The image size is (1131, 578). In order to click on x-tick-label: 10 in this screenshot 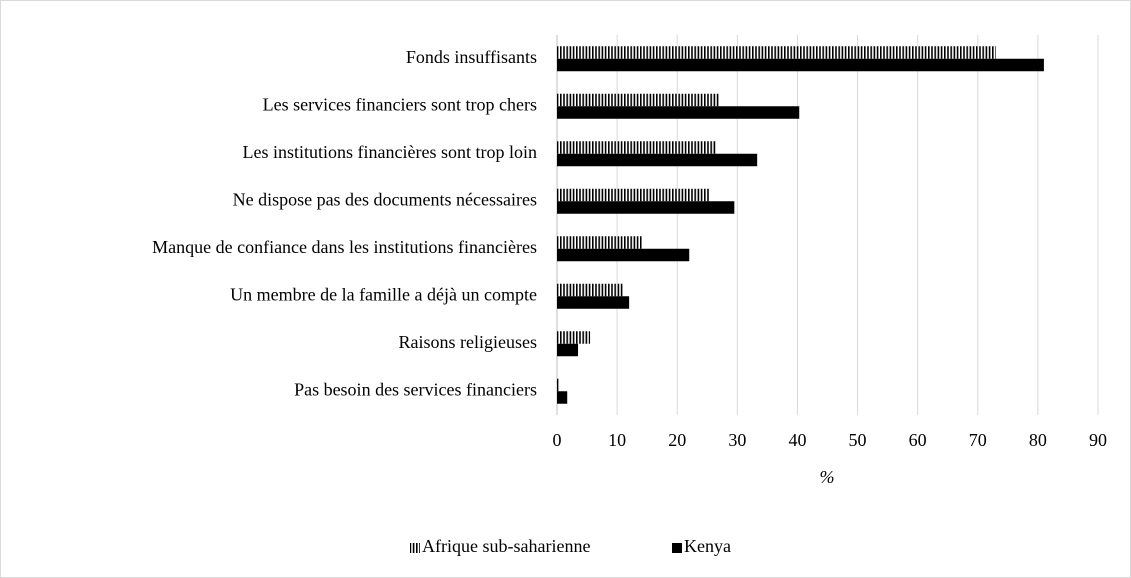, I will do `click(617, 440)`.